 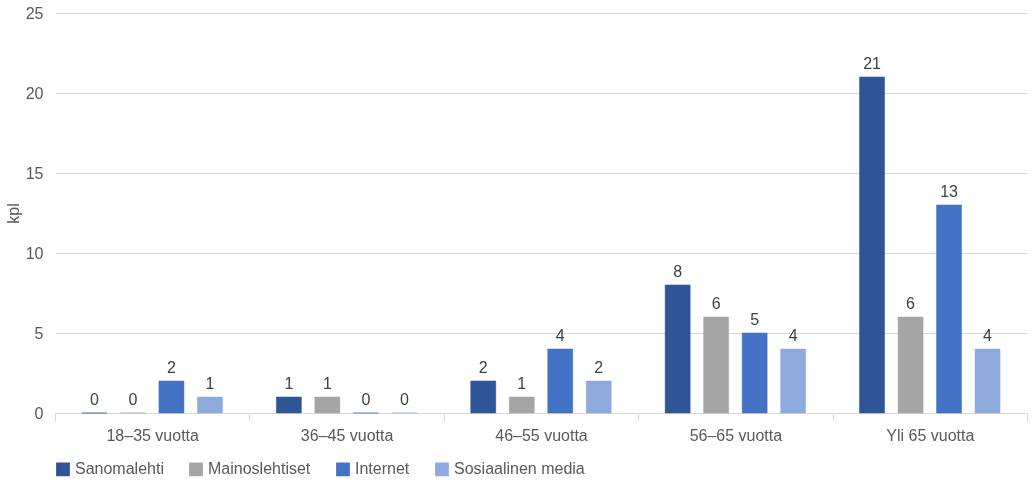 What do you see at coordinates (39, 413) in the screenshot?
I see `y-tick-label: 0` at bounding box center [39, 413].